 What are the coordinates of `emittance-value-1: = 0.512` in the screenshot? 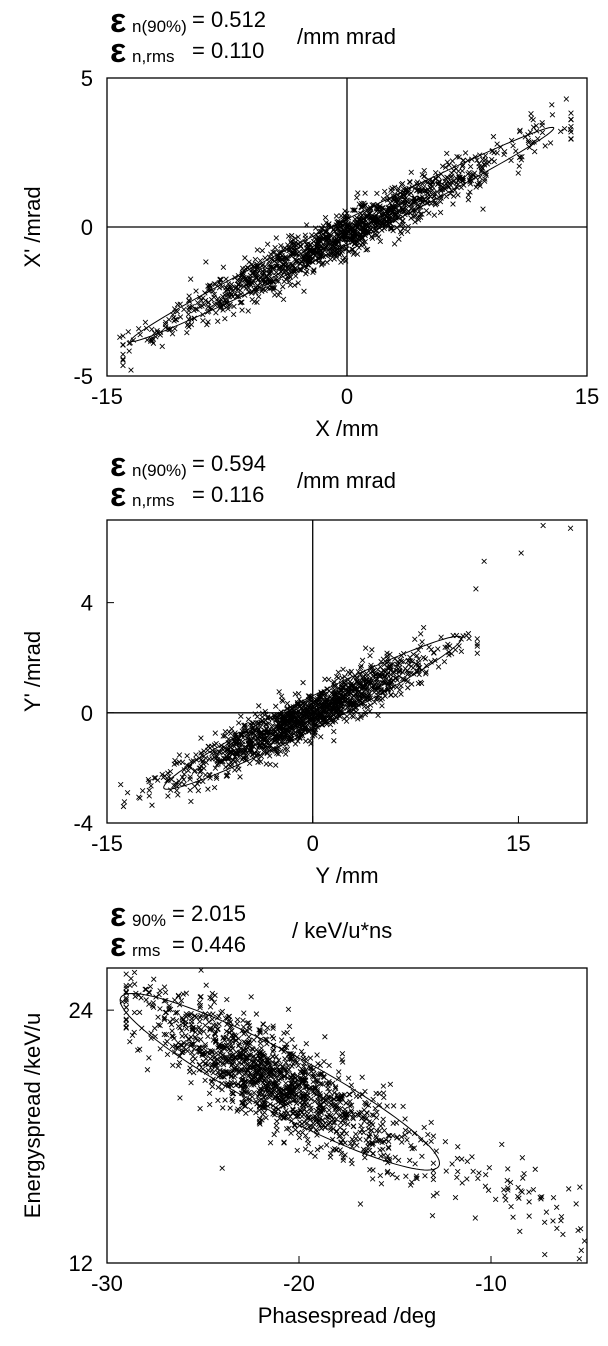 It's located at (229, 19).